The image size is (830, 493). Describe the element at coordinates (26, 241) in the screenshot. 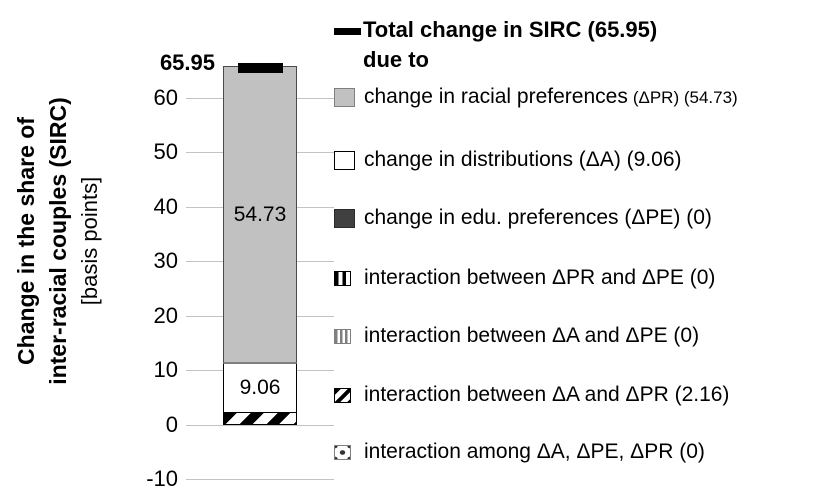

I see `y-axis-title-line1: Change in the share of` at that location.